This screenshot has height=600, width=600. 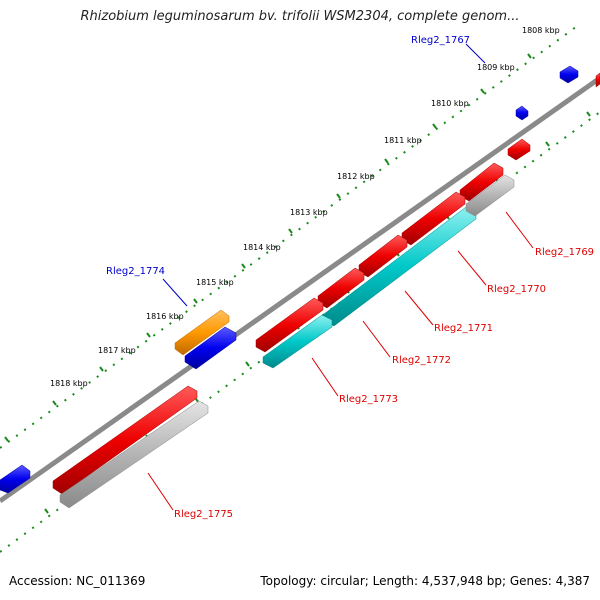 What do you see at coordinates (400, 266) in the screenshot?
I see `cds-feature-upper` at bounding box center [400, 266].